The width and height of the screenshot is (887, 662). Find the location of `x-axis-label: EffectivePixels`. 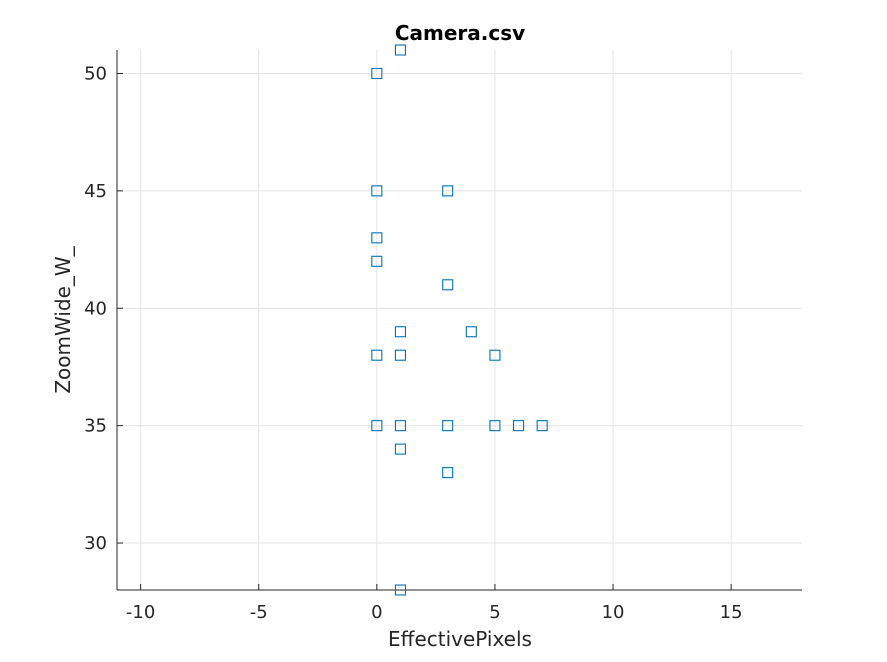

x-axis-label: EffectivePixels is located at coordinates (460, 639).